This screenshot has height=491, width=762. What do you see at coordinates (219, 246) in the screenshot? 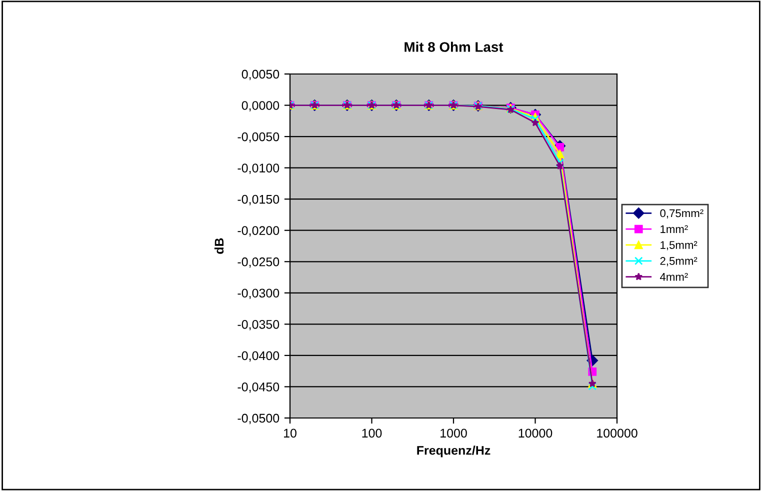
I see `y-axis-title: dB` at bounding box center [219, 246].